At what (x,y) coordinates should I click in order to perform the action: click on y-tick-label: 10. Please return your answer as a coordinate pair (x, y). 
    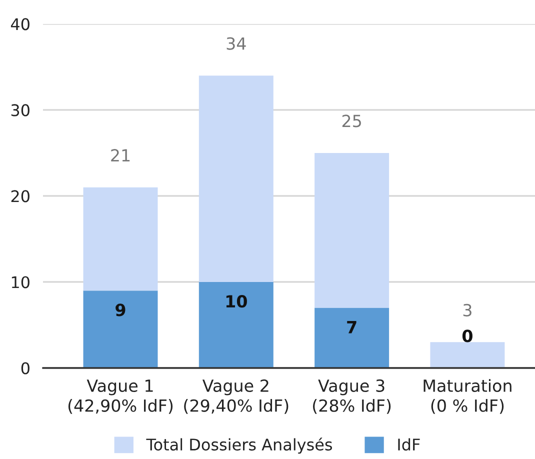
    Looking at the image, I should click on (21, 282).